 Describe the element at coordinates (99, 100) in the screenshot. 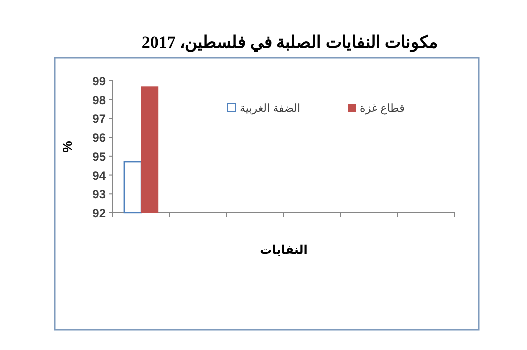

I see `y-tick-label: 98` at that location.